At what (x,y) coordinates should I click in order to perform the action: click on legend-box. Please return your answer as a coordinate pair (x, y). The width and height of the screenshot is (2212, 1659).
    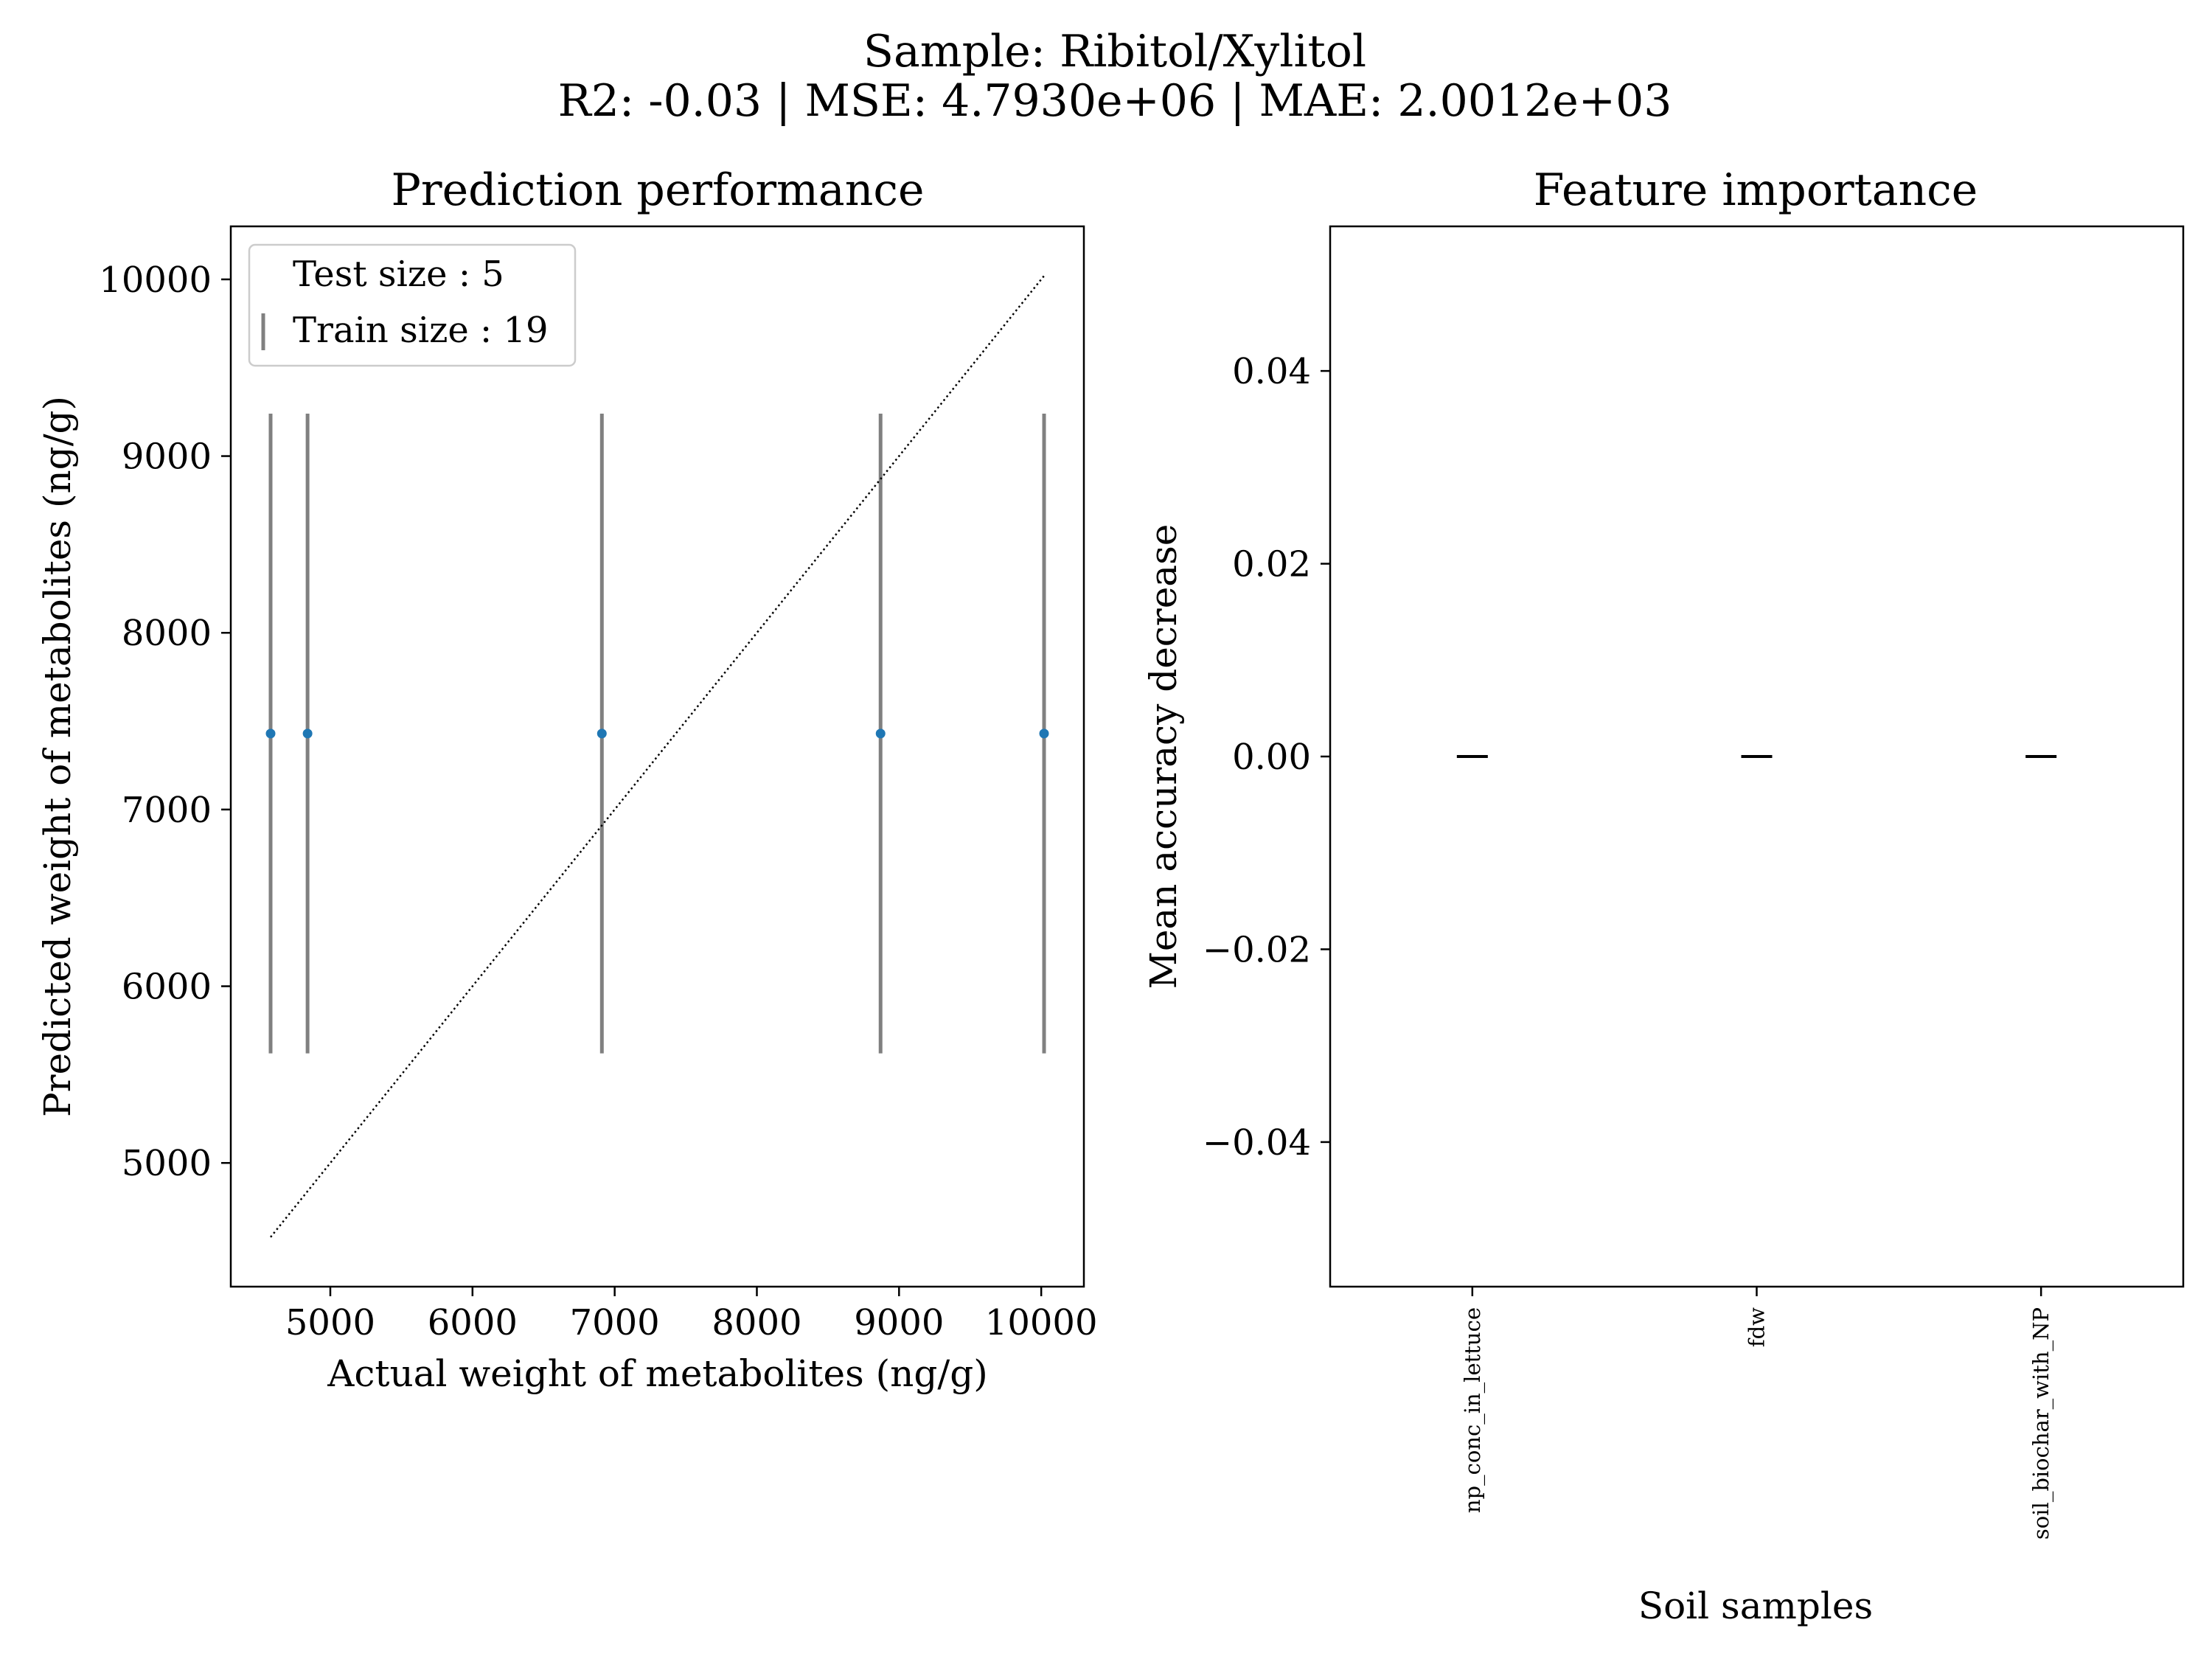
    Looking at the image, I should click on (412, 305).